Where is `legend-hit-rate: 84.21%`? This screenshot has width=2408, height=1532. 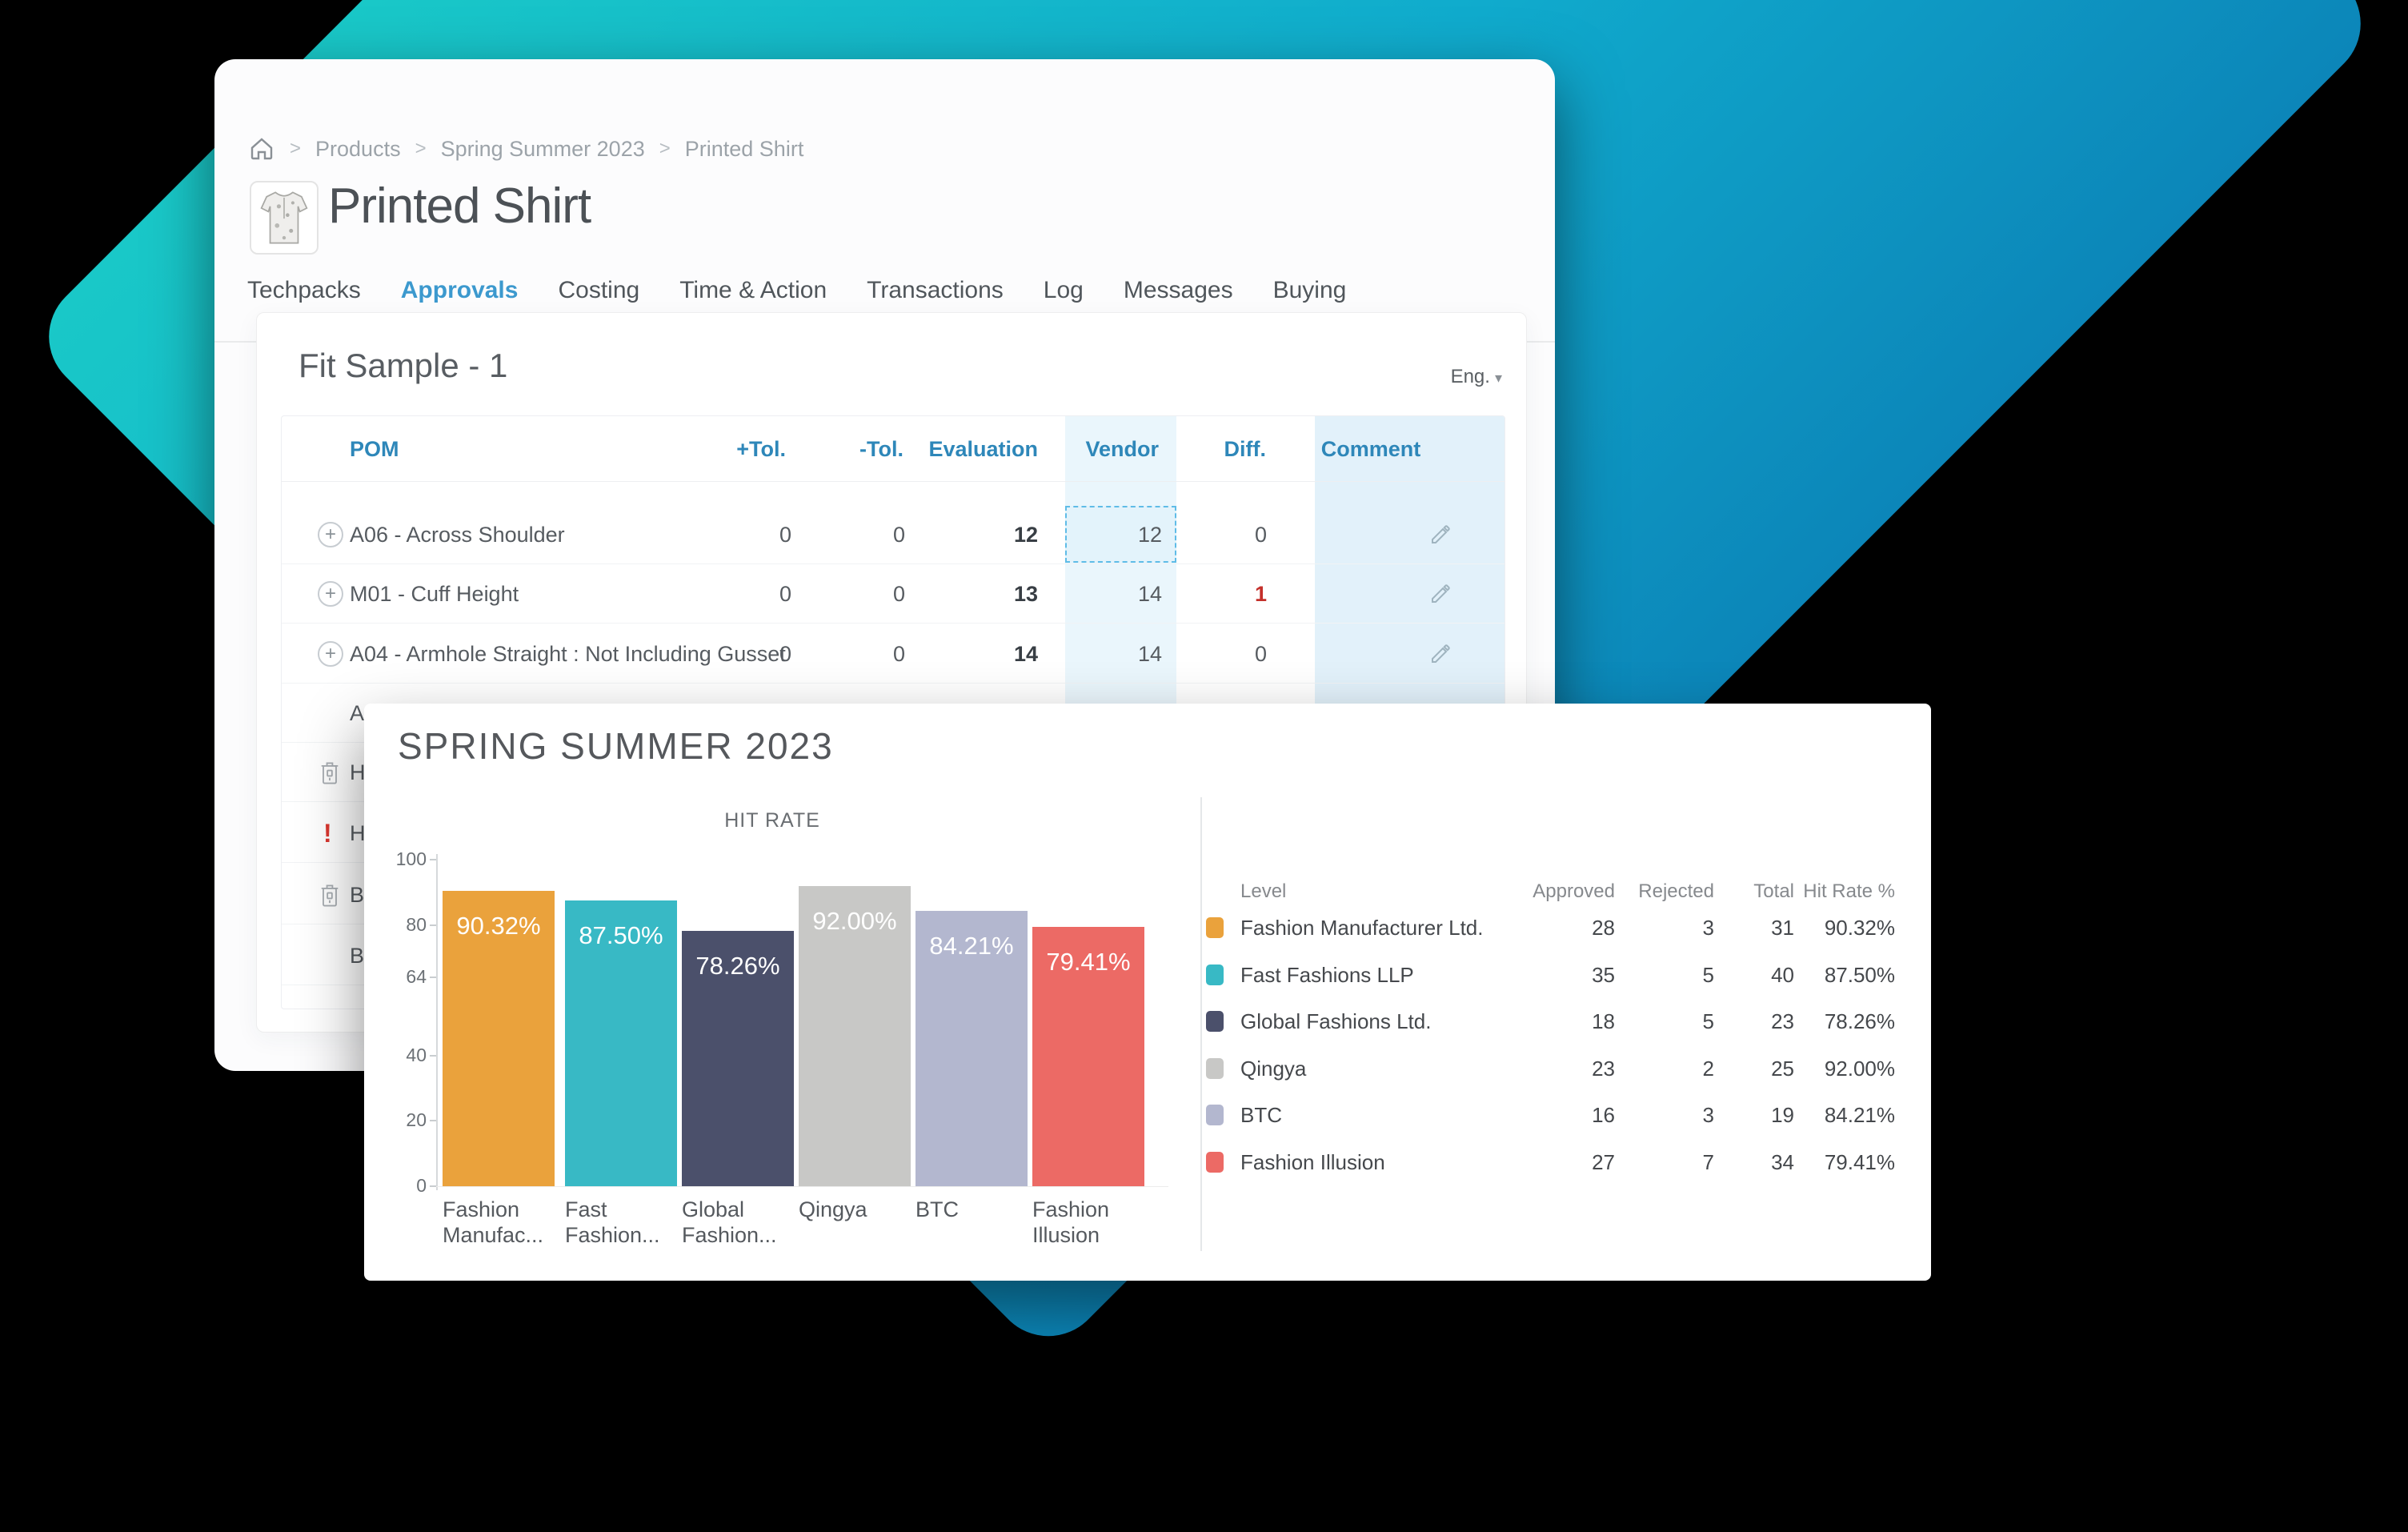 legend-hit-rate: 84.21% is located at coordinates (1859, 1115).